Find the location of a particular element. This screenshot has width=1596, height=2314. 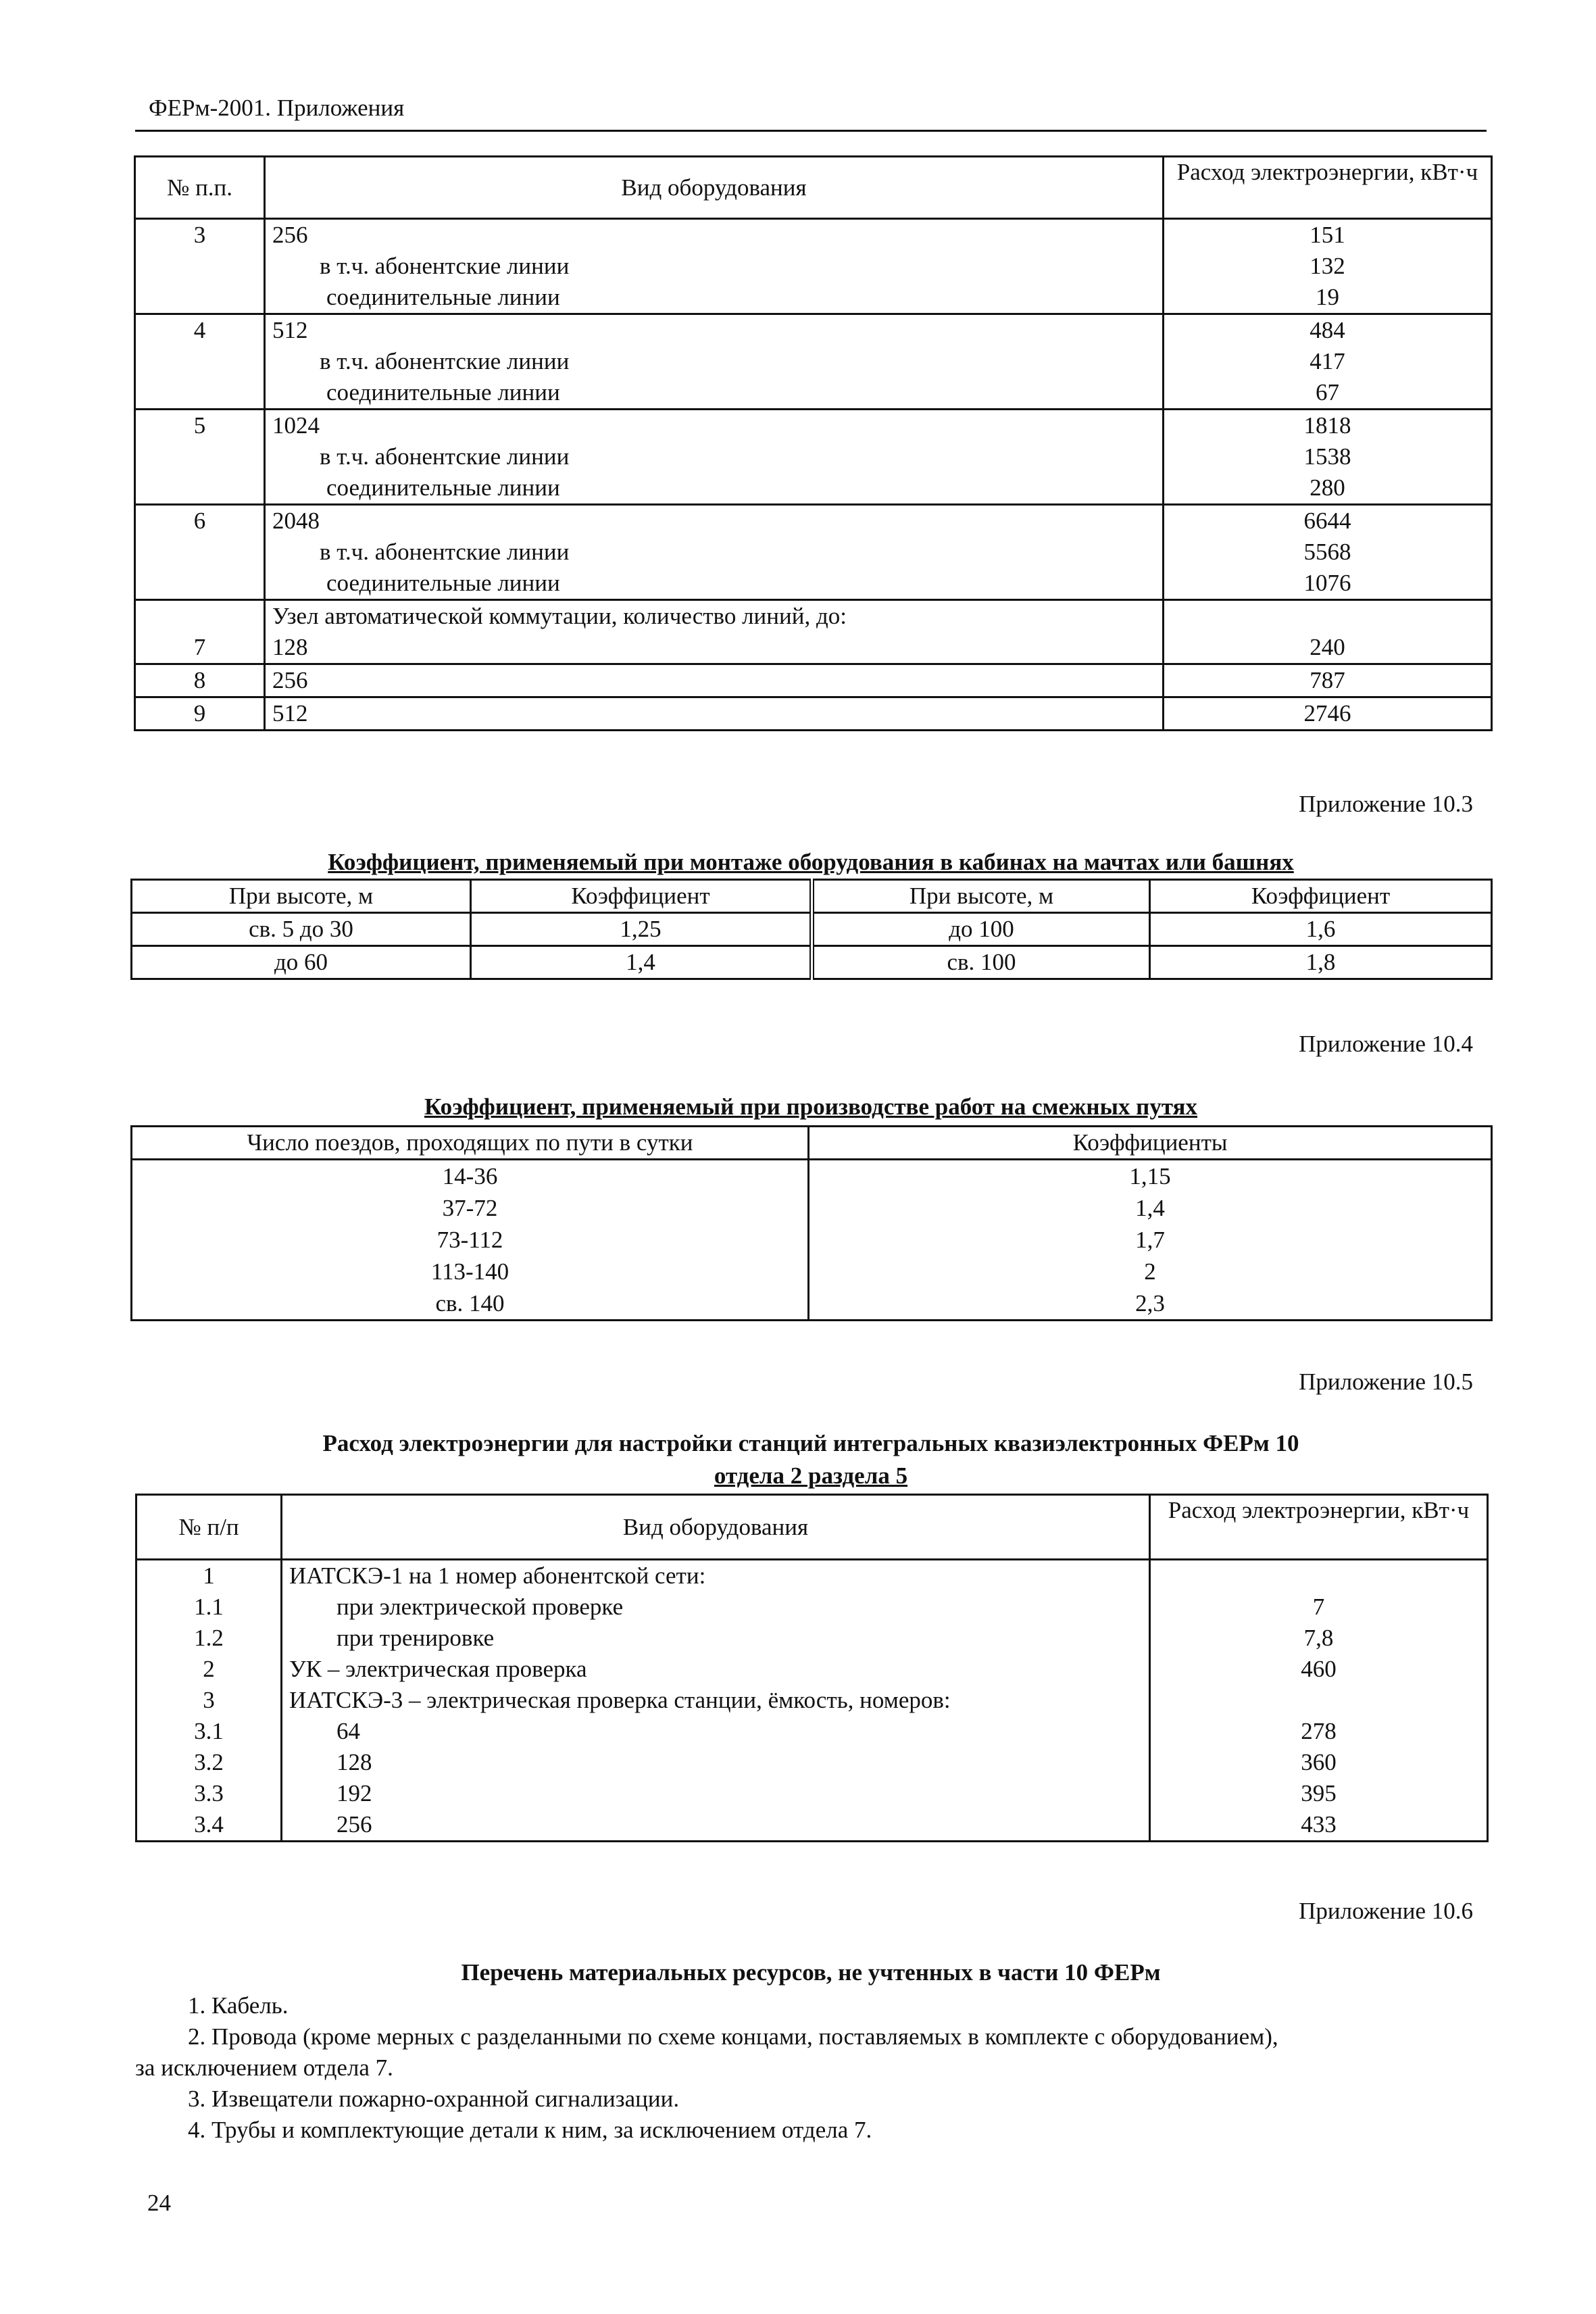

table-row: 3 256 151 is located at coordinates (813, 234).